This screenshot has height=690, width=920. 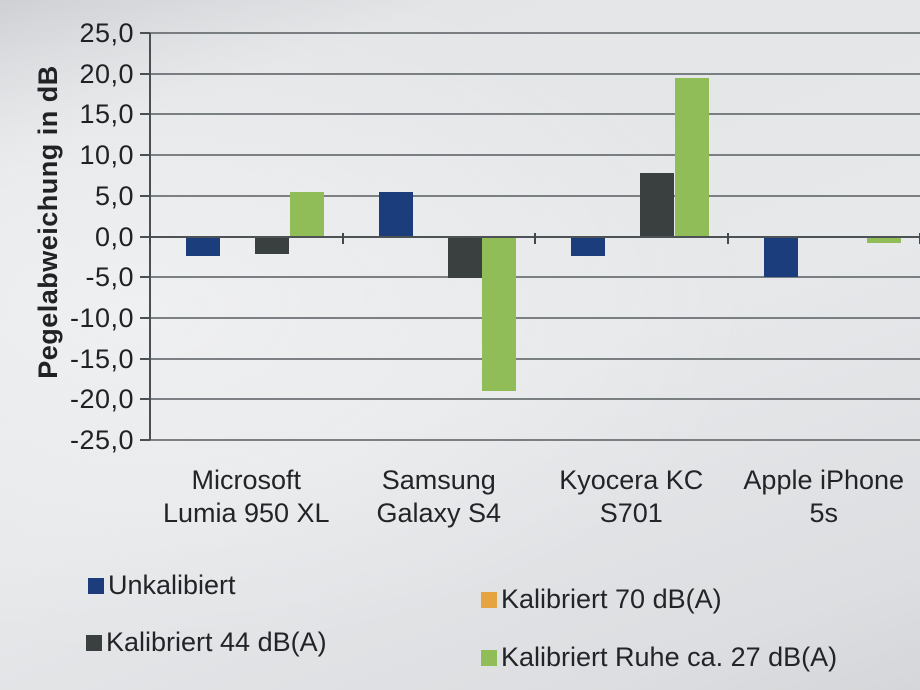 What do you see at coordinates (824, 497) in the screenshot?
I see `category-label: Apple iPhone 5s` at bounding box center [824, 497].